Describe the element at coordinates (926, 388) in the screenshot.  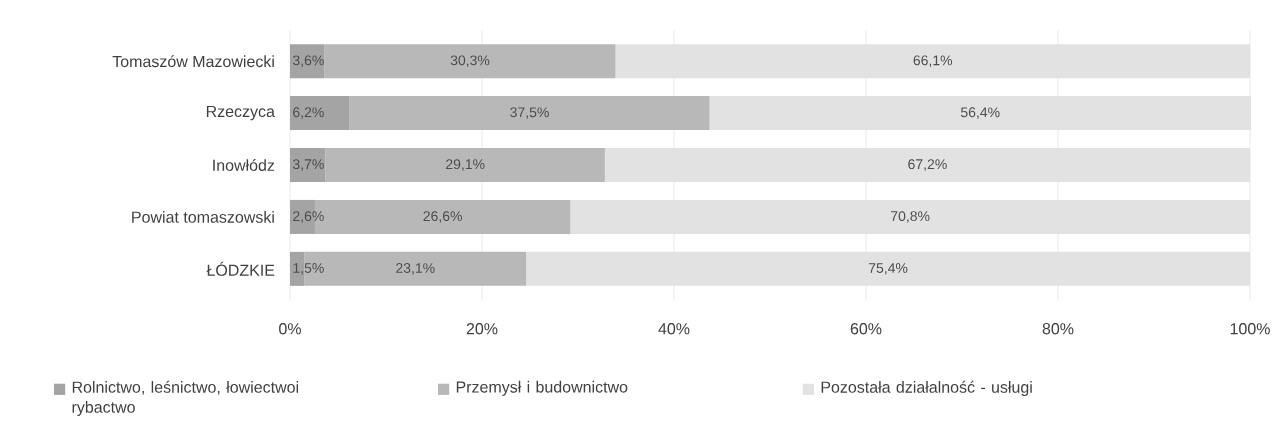
I see `legend-label: Pozostała działalność - usługi` at that location.